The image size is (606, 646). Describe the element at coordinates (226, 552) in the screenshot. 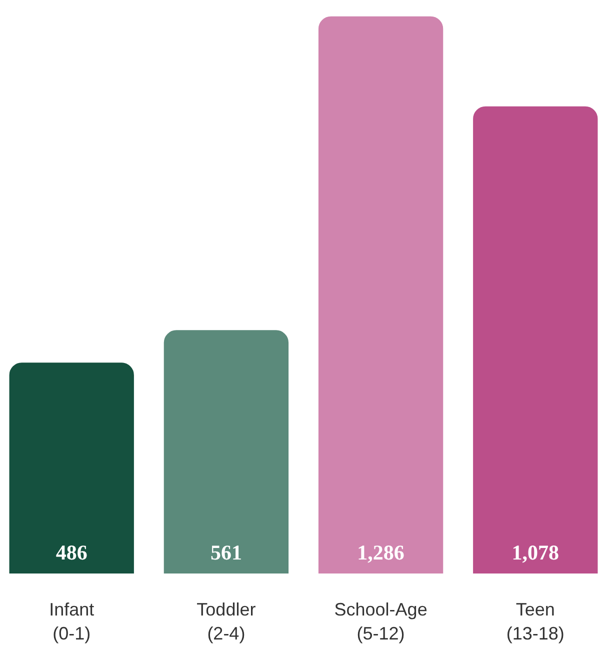

I see `data-label: 561` at that location.